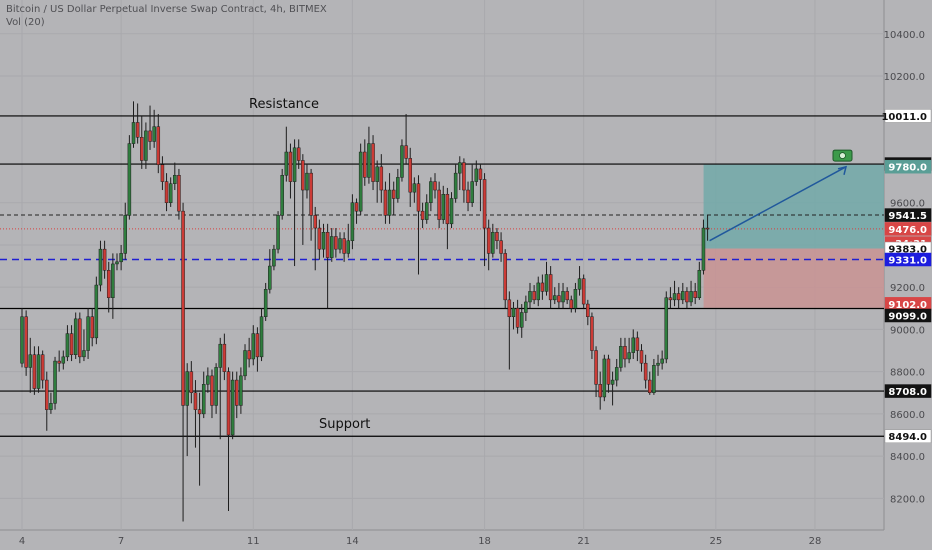 This screenshot has width=932, height=550. What do you see at coordinates (907, 330) in the screenshot?
I see `y-tick-label: 9000.0` at bounding box center [907, 330].